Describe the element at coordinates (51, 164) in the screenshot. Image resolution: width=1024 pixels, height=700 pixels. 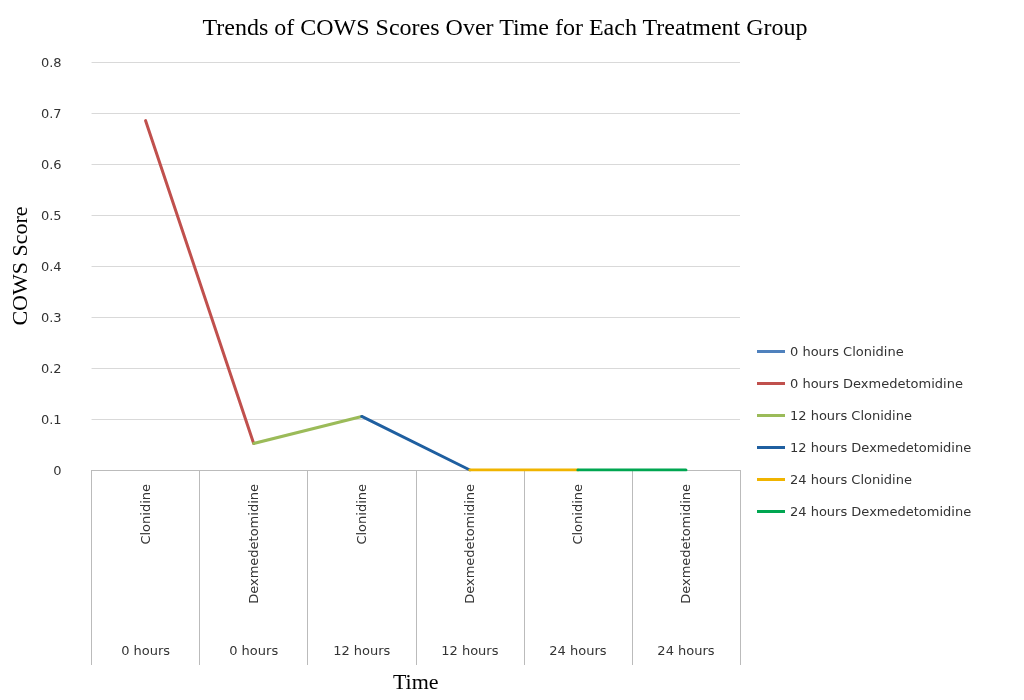
I see `y-tick-label: 0.6` at that location.